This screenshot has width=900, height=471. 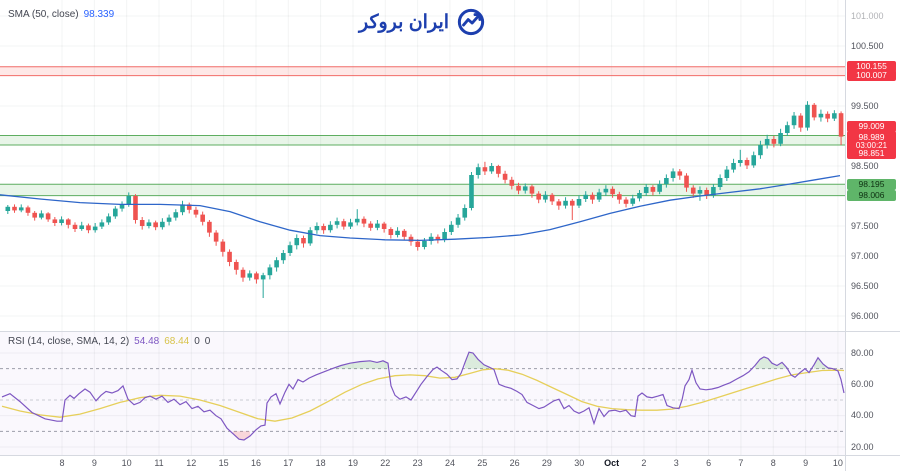 I want to click on time-label: 23, so click(x=417, y=463).